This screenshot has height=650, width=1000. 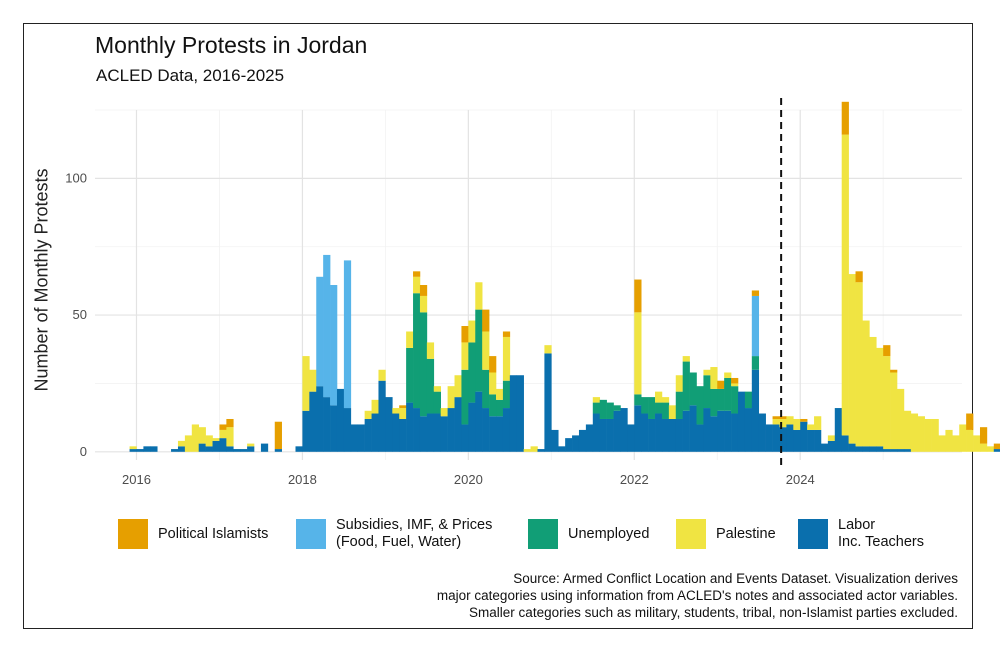 What do you see at coordinates (76, 177) in the screenshot?
I see `y-tick-label: 100` at bounding box center [76, 177].